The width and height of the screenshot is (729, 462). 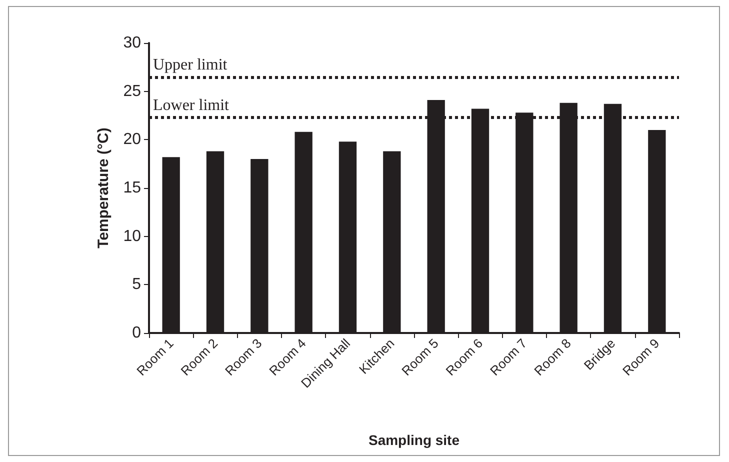 What do you see at coordinates (414, 440) in the screenshot?
I see `x-axis-title: Sampling site` at bounding box center [414, 440].